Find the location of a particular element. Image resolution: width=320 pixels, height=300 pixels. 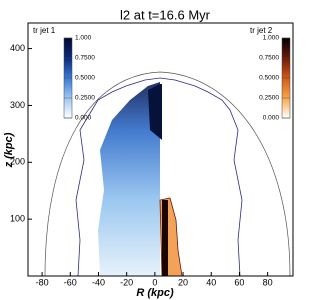

chart-title: l2 at t=16.6 Myr is located at coordinates (165, 14).